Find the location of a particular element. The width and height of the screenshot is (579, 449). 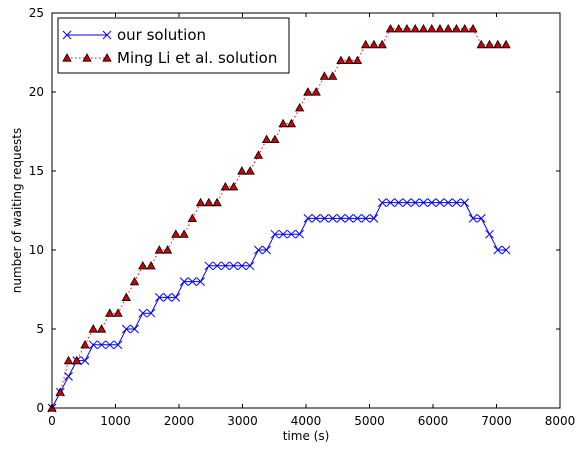

legend-label-our-solution: our solution is located at coordinates (161, 35).